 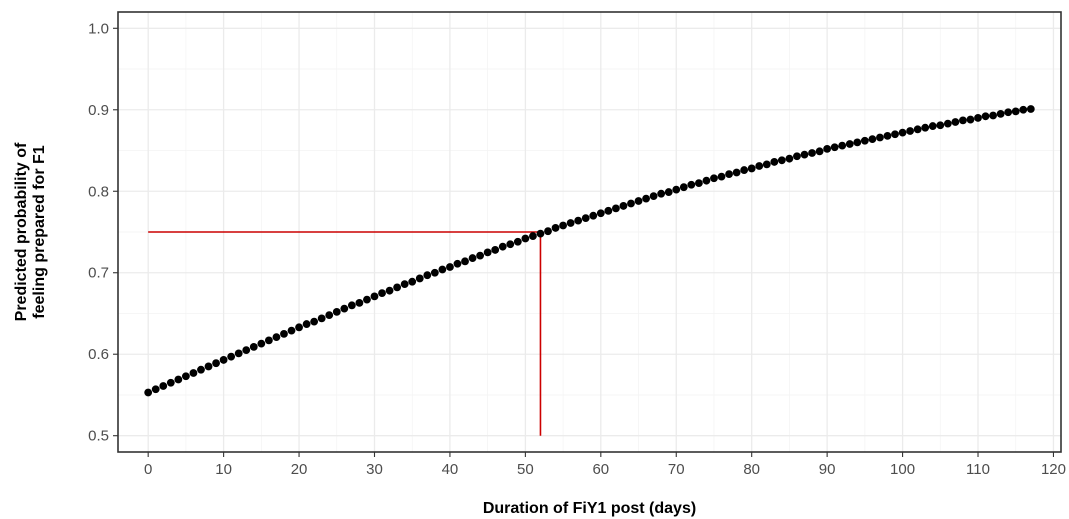 What do you see at coordinates (600, 469) in the screenshot?
I see `x-tick-label: 60` at bounding box center [600, 469].